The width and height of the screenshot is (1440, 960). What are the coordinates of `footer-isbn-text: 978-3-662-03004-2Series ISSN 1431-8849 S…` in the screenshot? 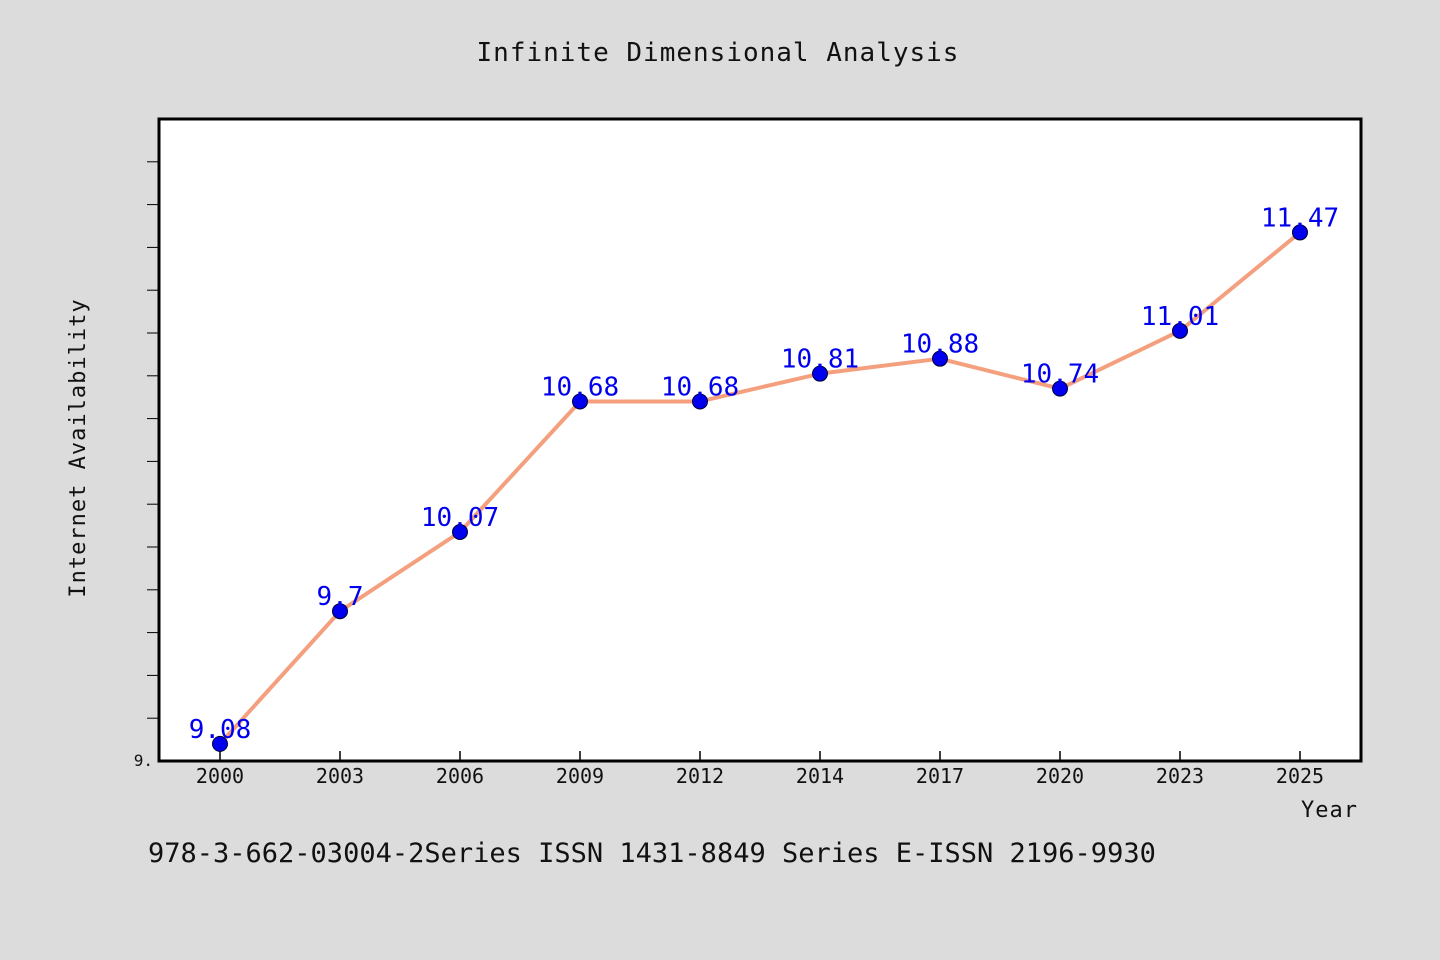 It's located at (652, 853).